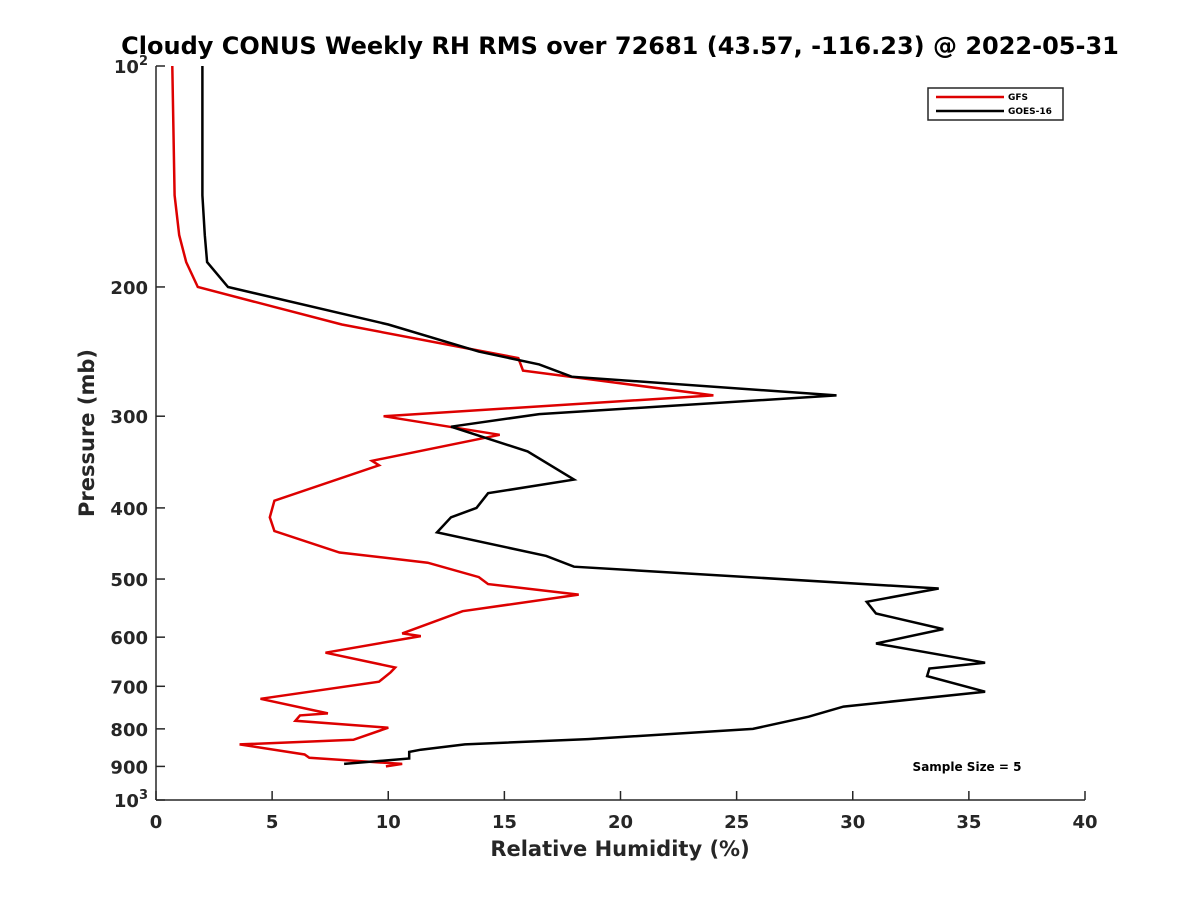  What do you see at coordinates (967, 767) in the screenshot?
I see `sample-size-annotation: Sample Size = 5` at bounding box center [967, 767].